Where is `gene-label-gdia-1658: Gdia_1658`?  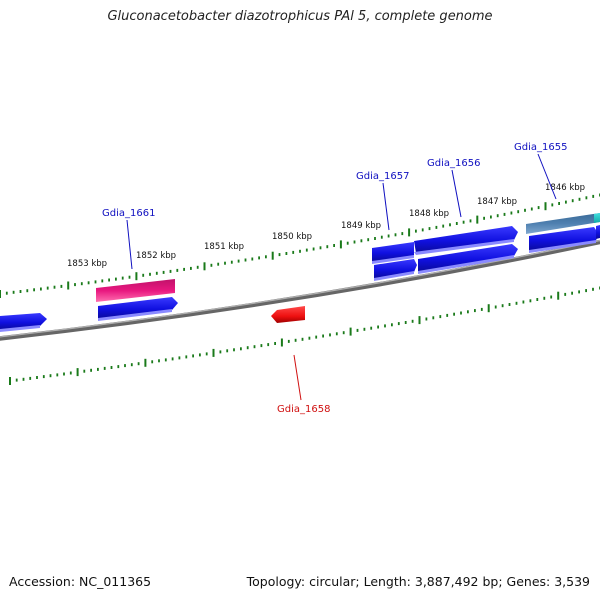 gene-label-gdia-1658: Gdia_1658 is located at coordinates (303, 409).